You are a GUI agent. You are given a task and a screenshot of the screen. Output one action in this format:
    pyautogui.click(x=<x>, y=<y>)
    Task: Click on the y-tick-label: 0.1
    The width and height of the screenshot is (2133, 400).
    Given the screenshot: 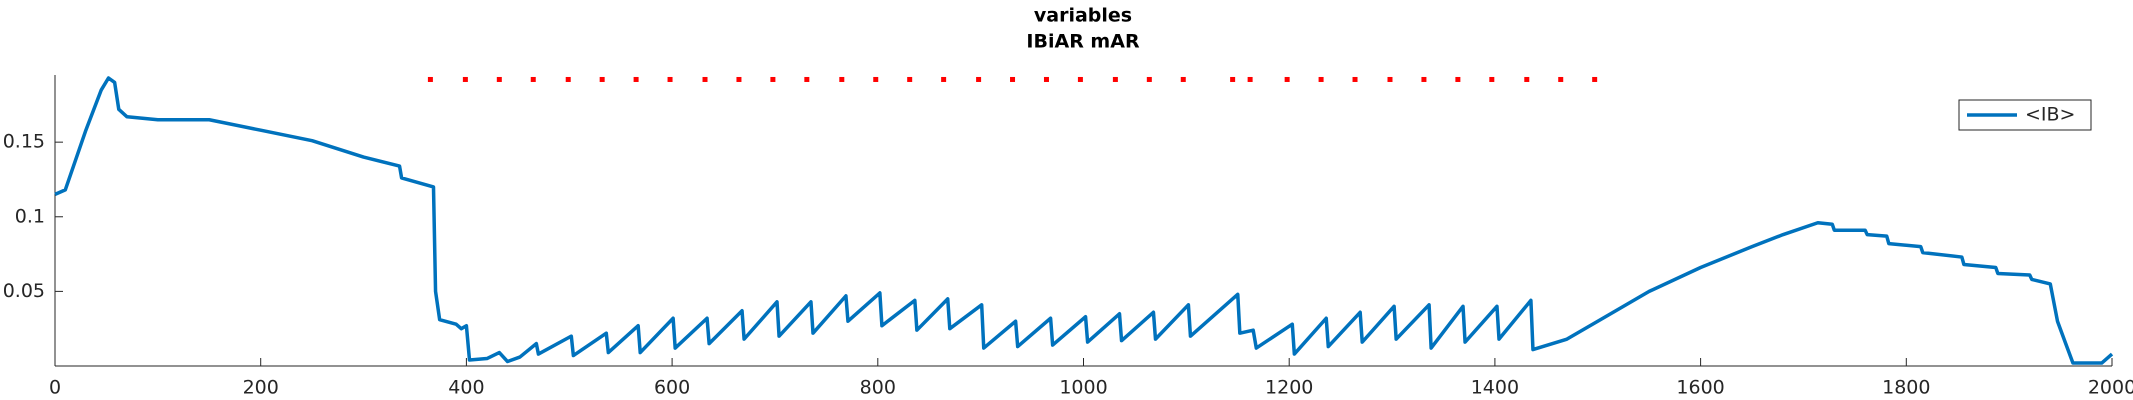 What is the action you would take?
    pyautogui.click(x=30, y=216)
    